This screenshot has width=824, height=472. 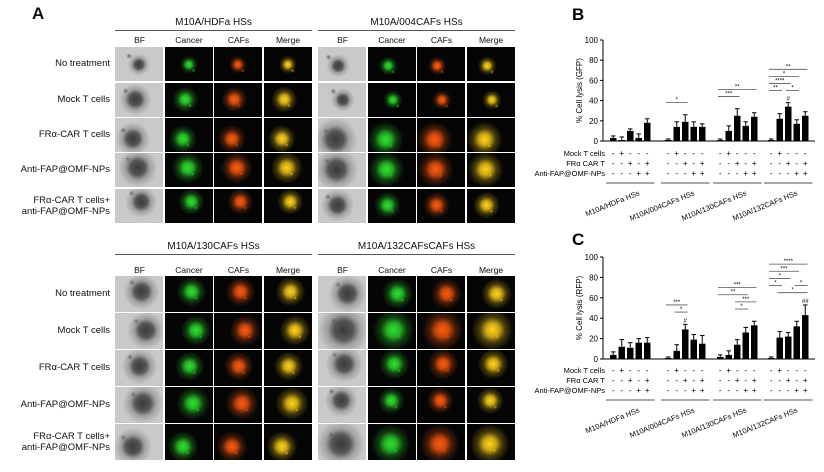 I want to click on significance-label: ****, so click(x=789, y=262).